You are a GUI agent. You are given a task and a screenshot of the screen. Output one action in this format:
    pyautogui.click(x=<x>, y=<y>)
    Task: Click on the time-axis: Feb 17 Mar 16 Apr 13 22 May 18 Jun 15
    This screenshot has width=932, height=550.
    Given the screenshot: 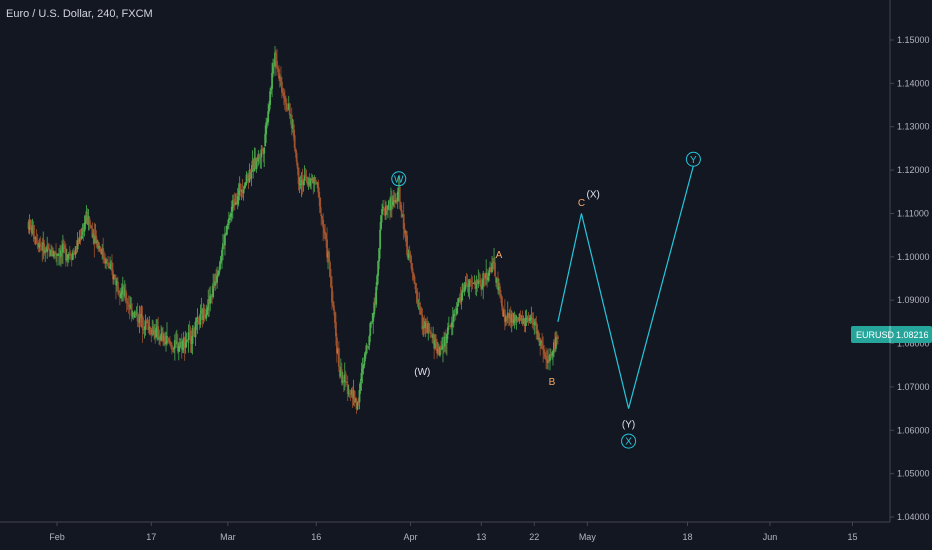 What is the action you would take?
    pyautogui.click(x=445, y=531)
    